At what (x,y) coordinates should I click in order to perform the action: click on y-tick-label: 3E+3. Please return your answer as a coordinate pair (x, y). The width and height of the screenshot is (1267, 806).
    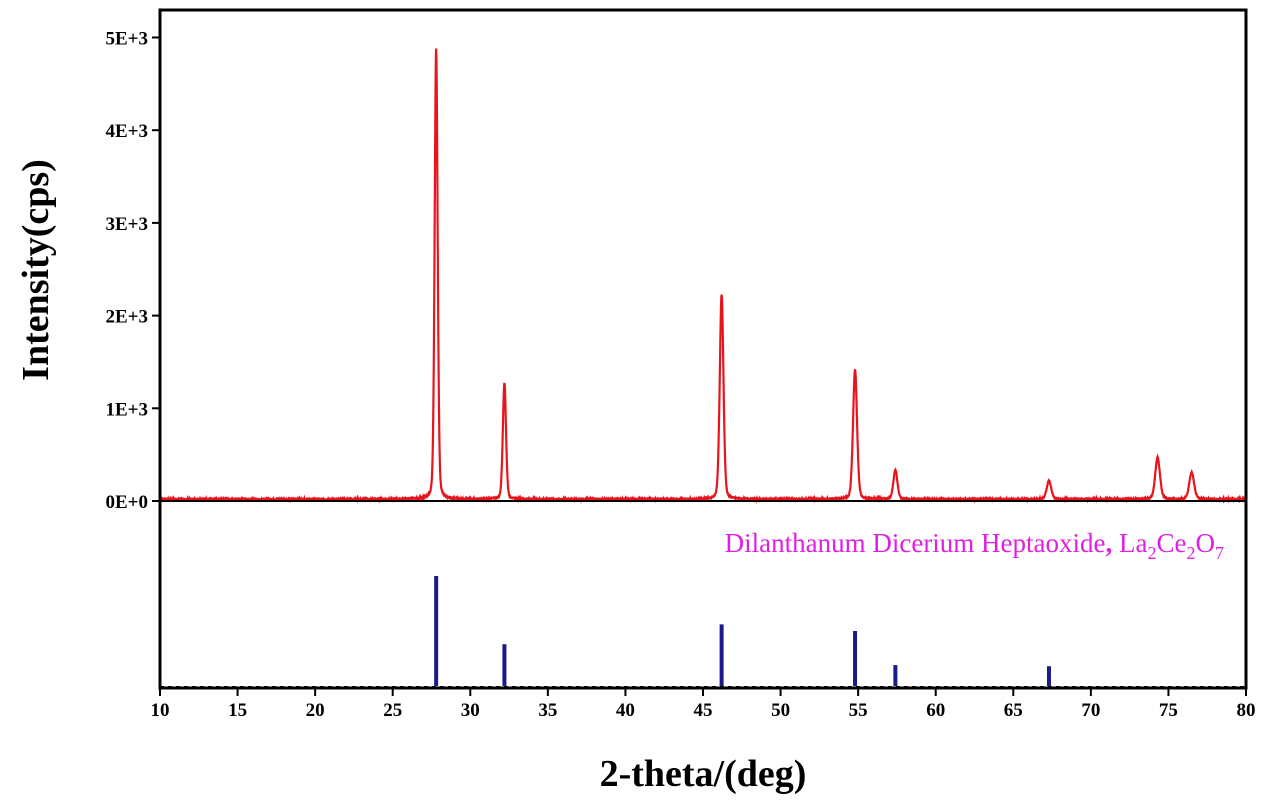
    Looking at the image, I should click on (127, 224).